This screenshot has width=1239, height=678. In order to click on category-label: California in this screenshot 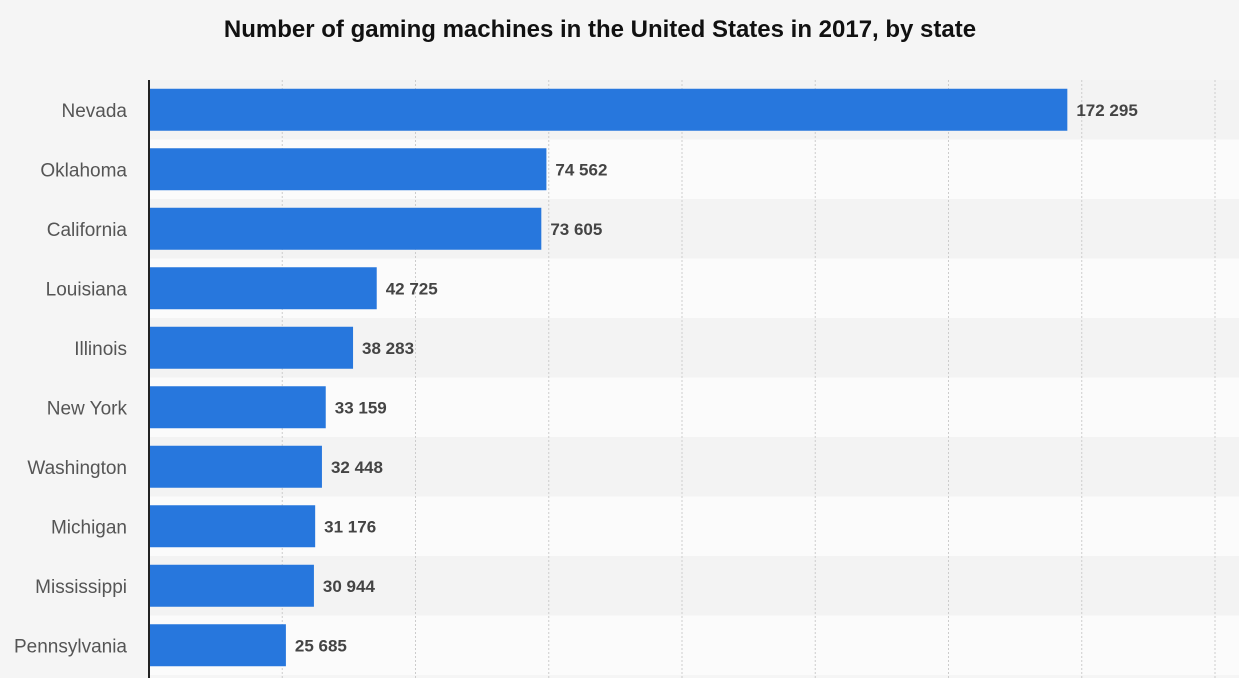, I will do `click(87, 230)`.